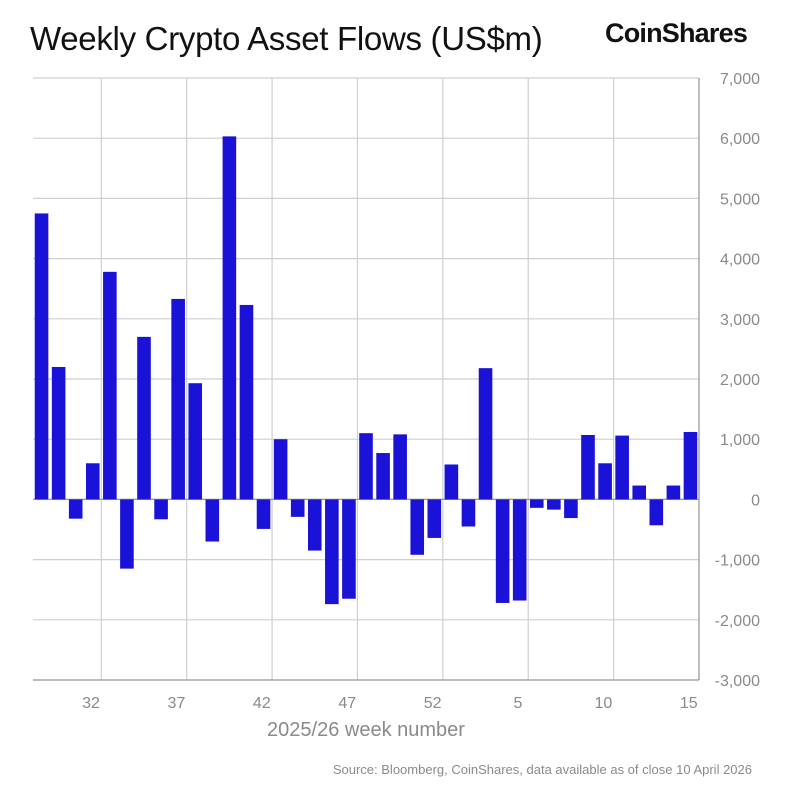 The height and width of the screenshot is (787, 786). I want to click on x-tick-label: 47, so click(347, 703).